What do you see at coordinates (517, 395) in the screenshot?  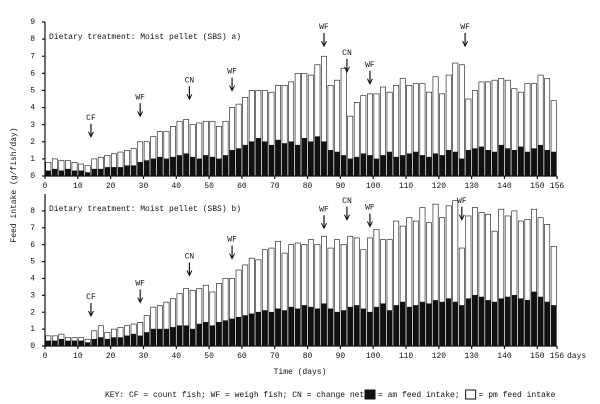 I see `legend-label: = pm feed intake` at bounding box center [517, 395].